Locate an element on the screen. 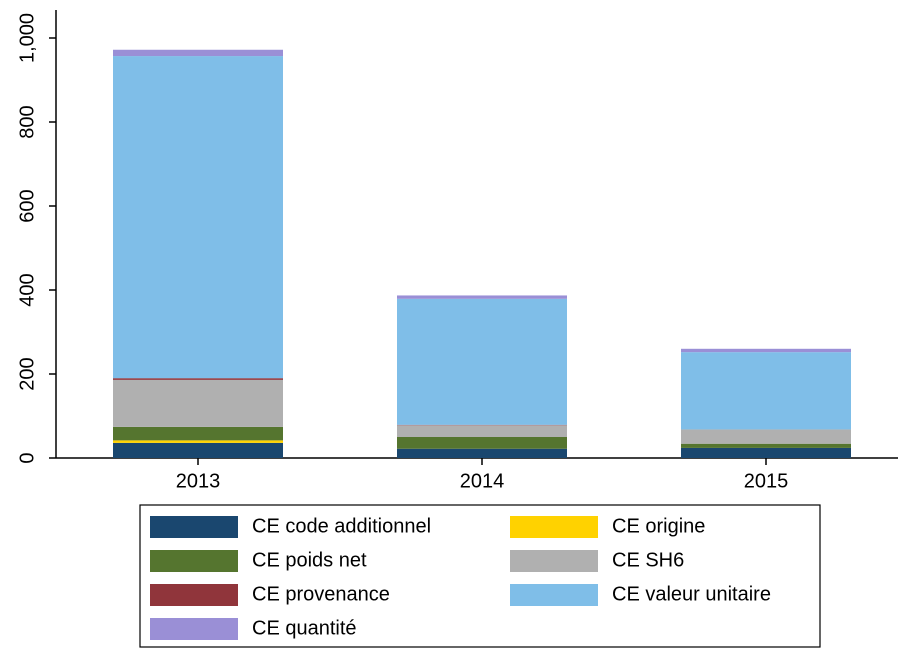 The width and height of the screenshot is (900, 648). y-tick-label: 1,000 is located at coordinates (27, 38).